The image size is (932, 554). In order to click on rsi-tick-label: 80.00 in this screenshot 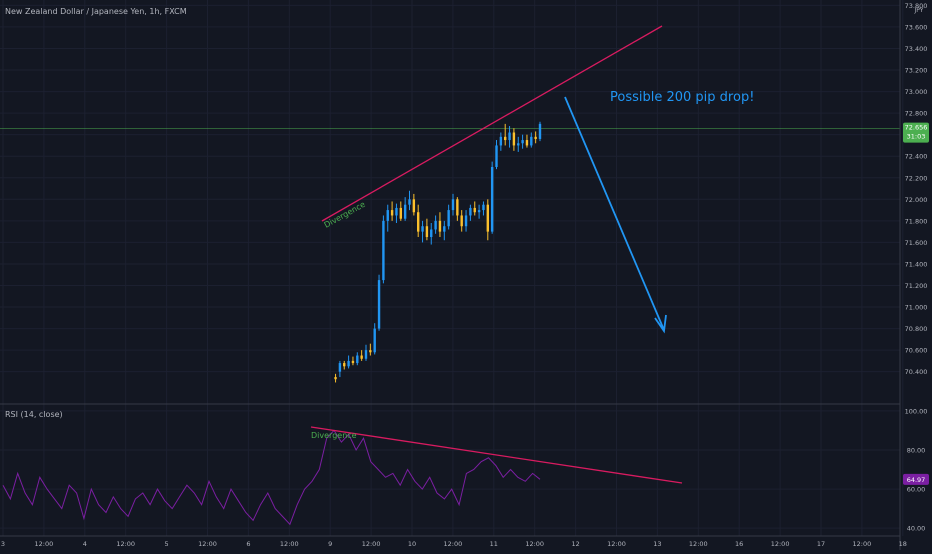, I will do `click(916, 450)`.